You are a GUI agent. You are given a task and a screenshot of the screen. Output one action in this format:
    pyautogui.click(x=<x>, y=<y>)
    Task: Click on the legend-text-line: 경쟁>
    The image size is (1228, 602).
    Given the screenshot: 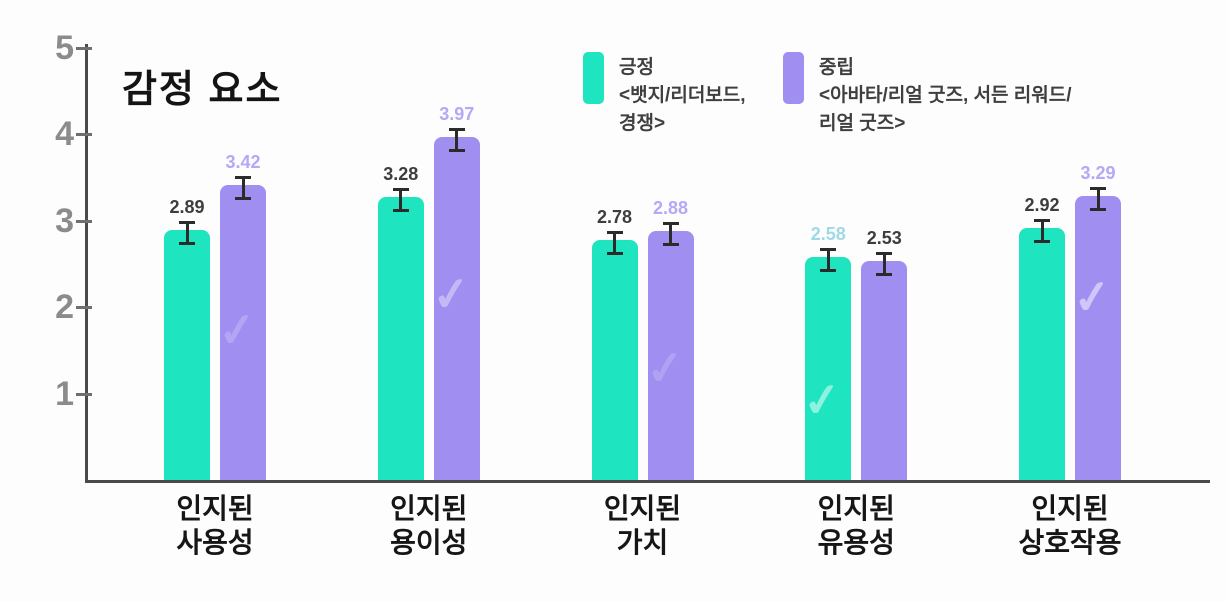 What is the action you would take?
    pyautogui.click(x=642, y=123)
    